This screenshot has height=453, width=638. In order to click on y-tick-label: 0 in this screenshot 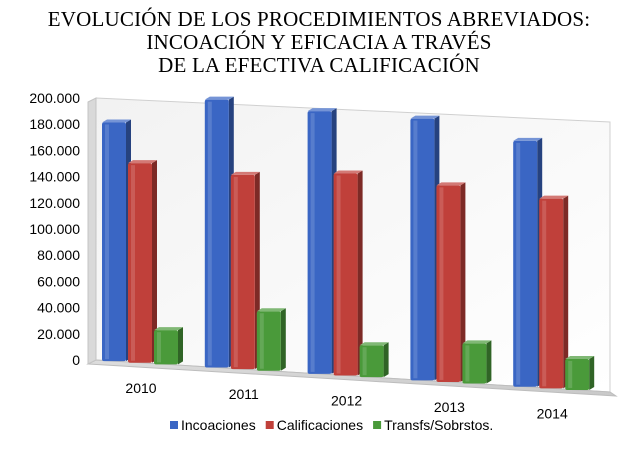, I will do `click(76, 360)`.